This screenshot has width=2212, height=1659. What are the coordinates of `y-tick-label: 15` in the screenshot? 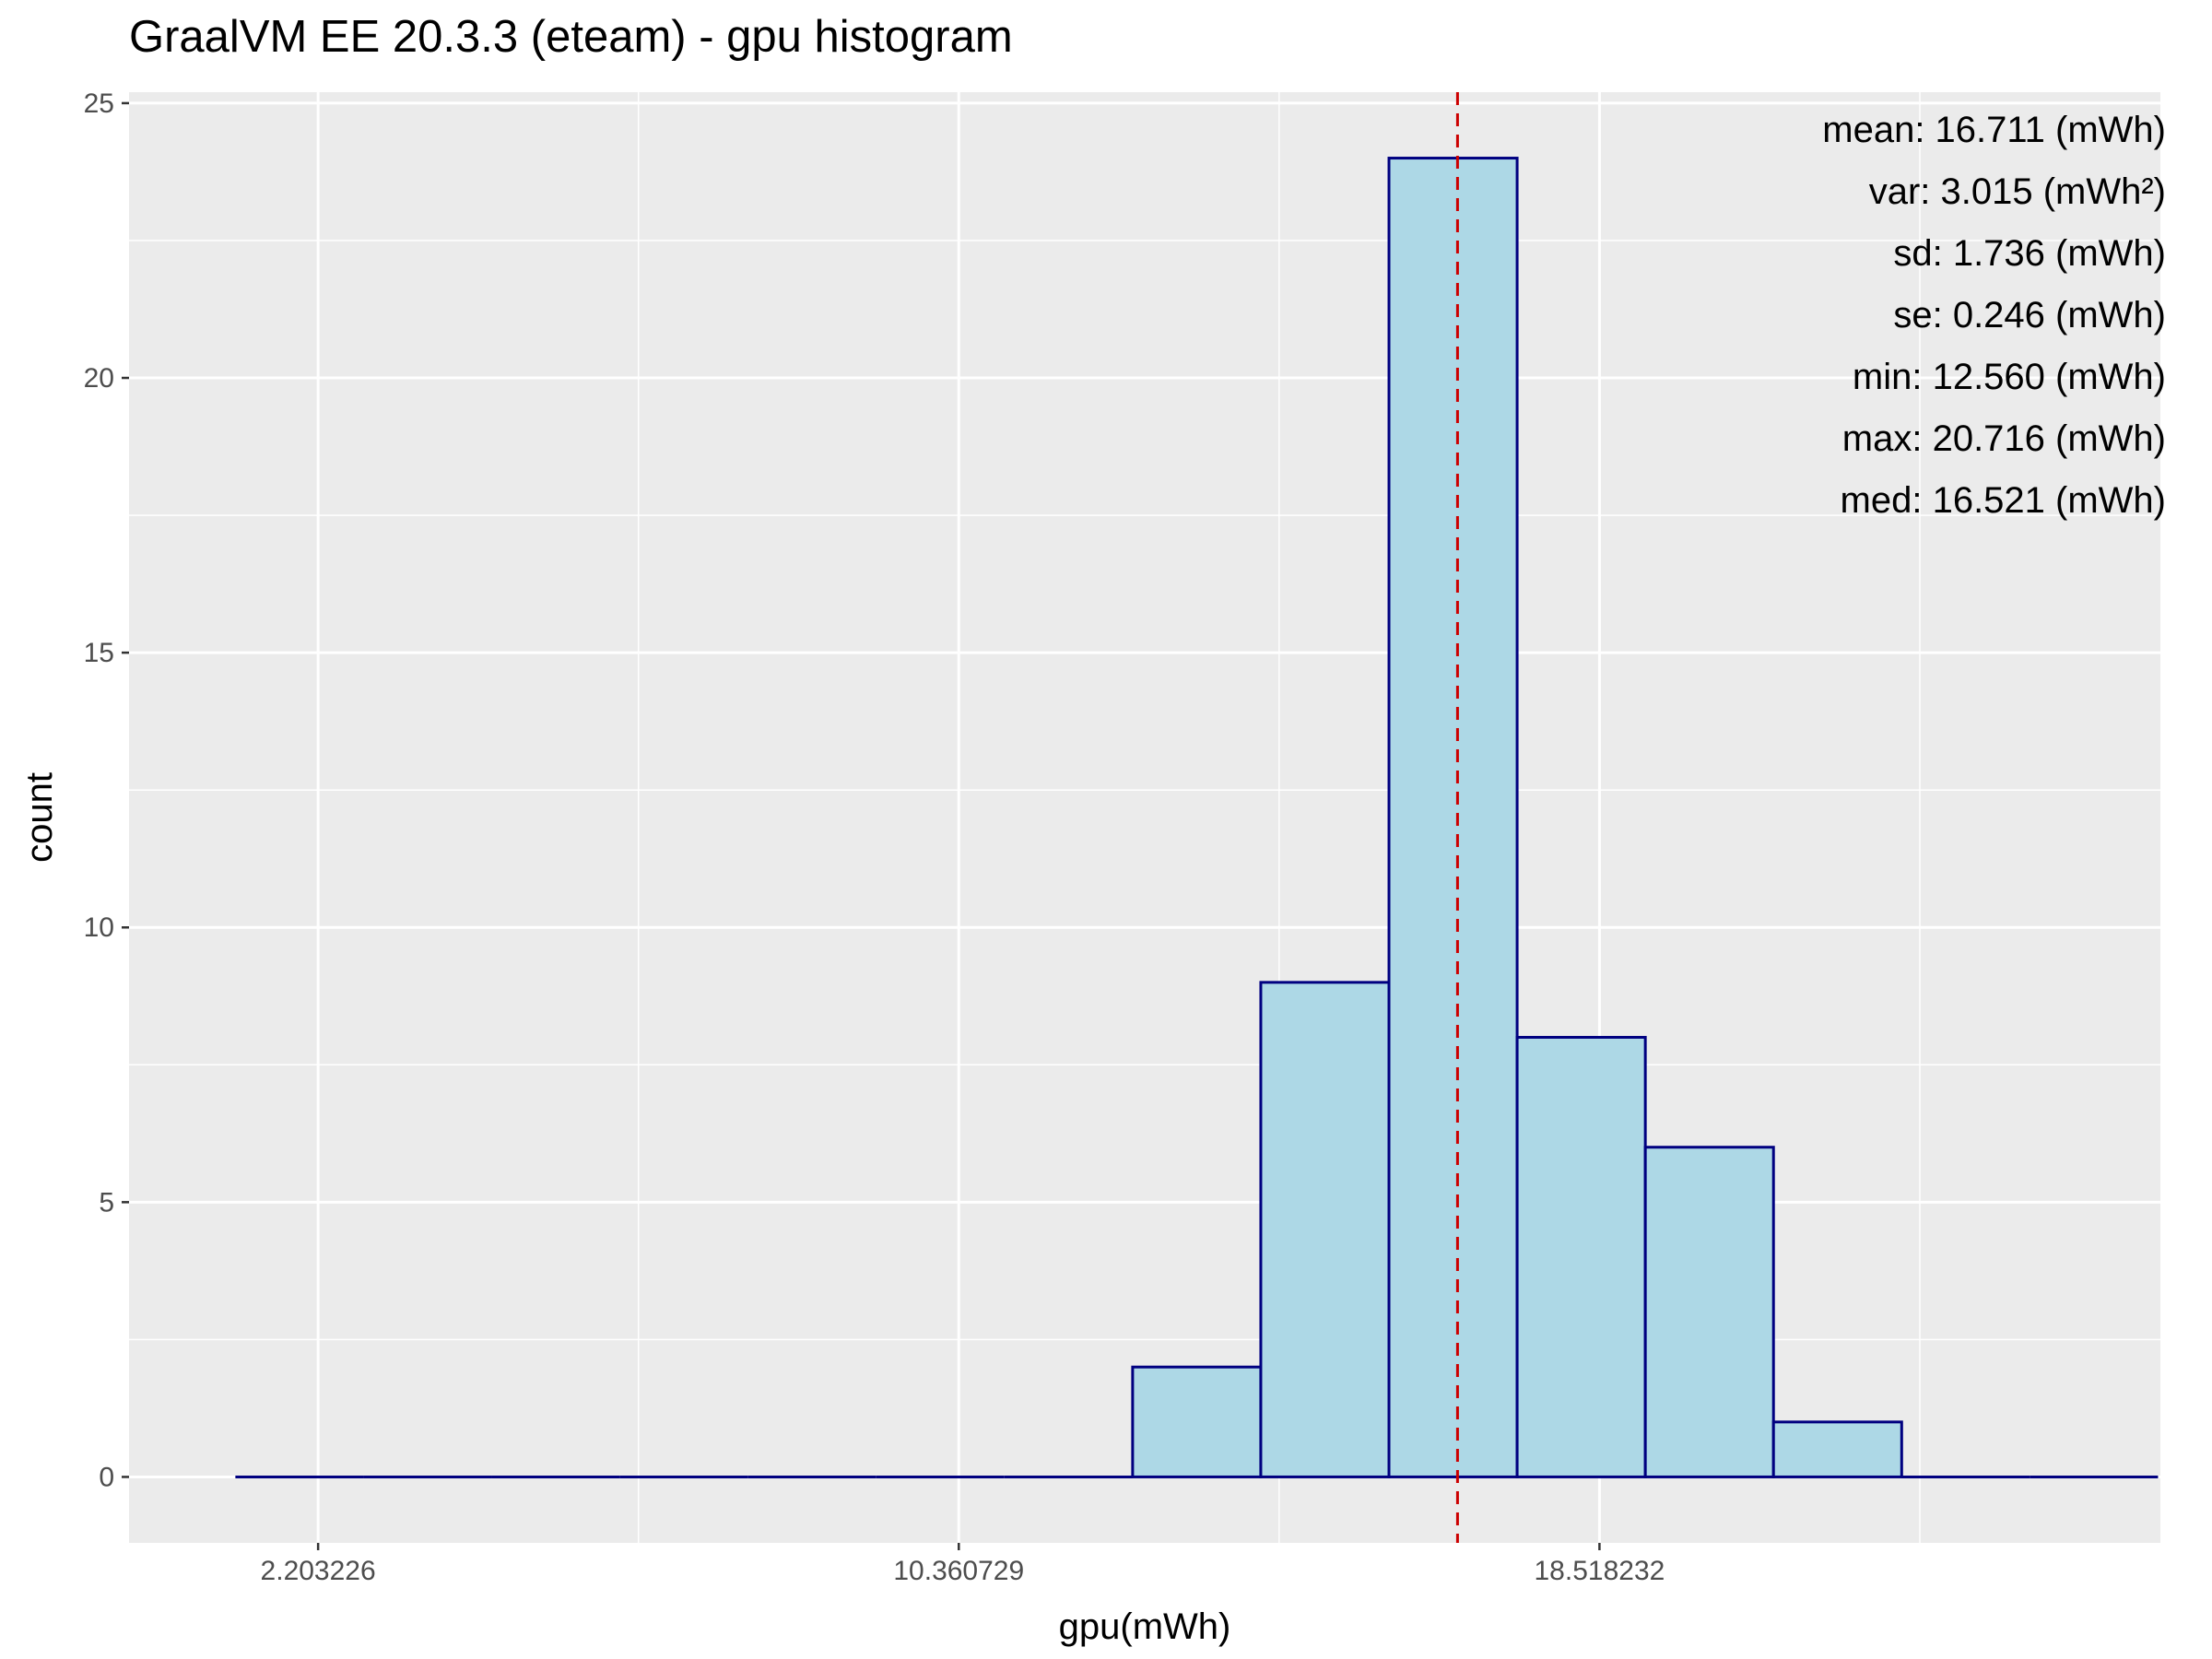 It's located at (99, 653).